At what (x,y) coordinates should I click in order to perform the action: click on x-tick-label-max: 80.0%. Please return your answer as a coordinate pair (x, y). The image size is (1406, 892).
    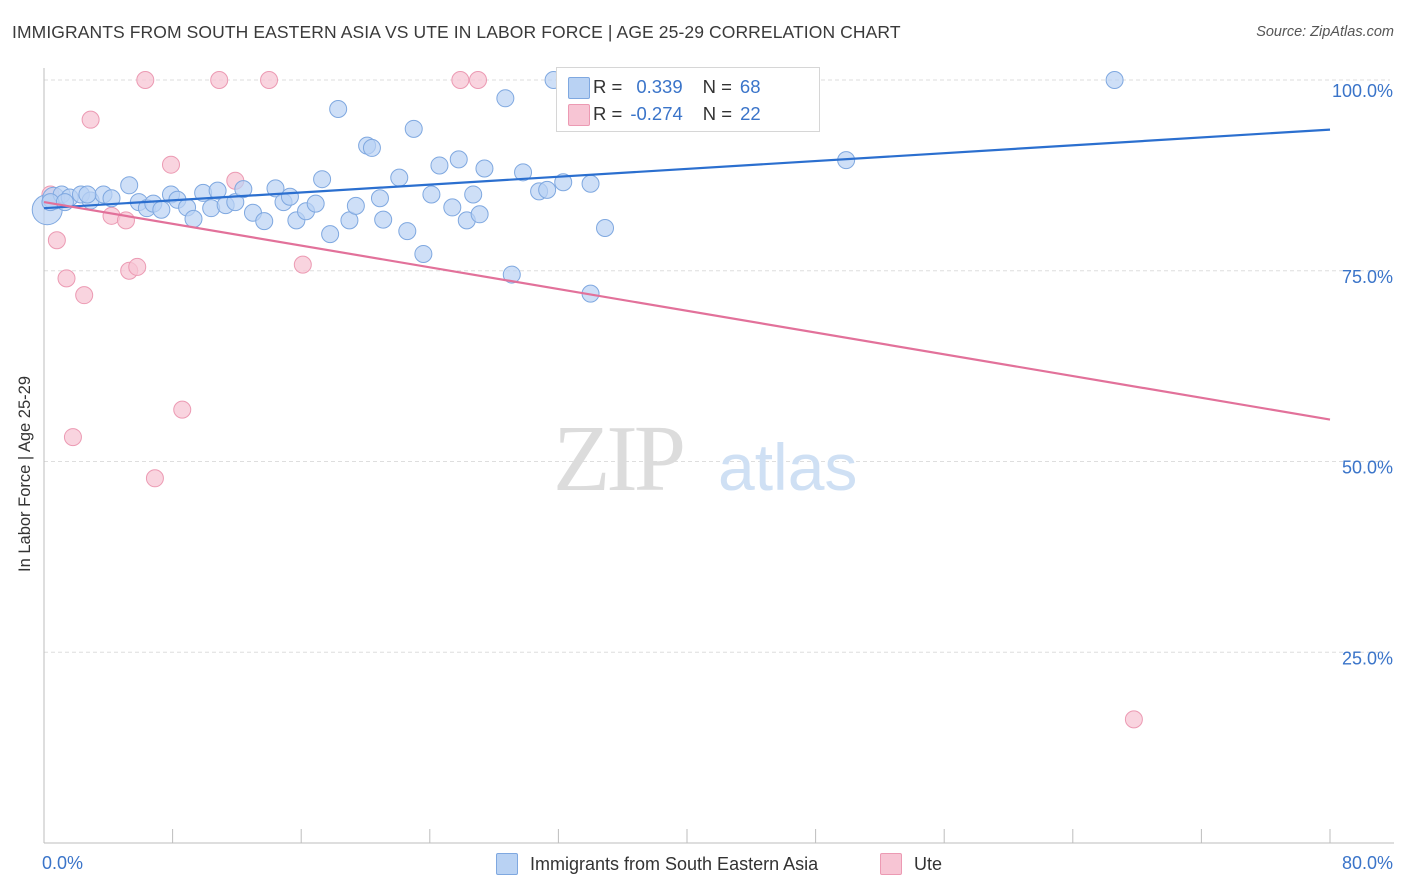
    Looking at the image, I should click on (1367, 863).